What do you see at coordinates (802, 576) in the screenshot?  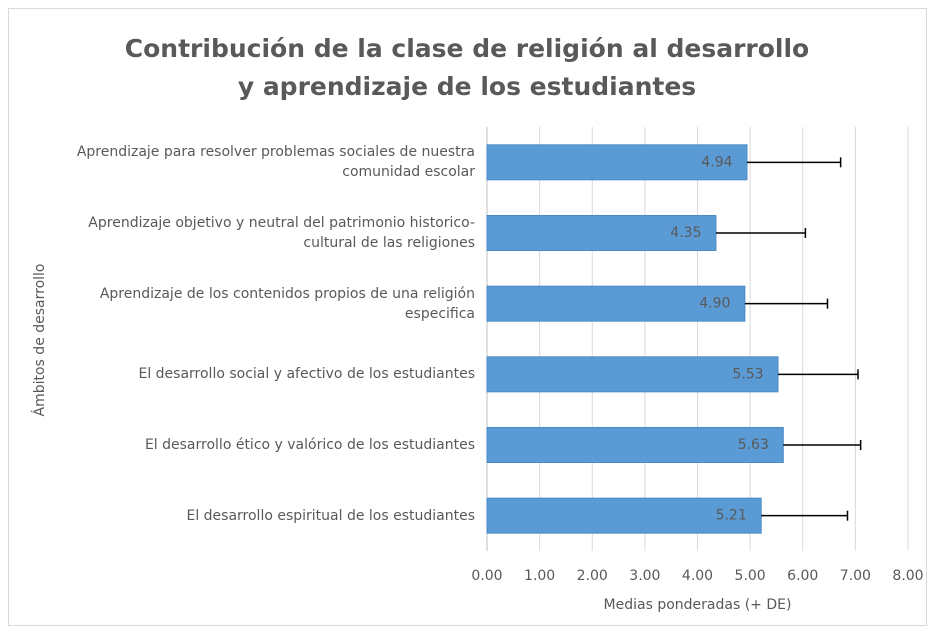 I see `x-tick-label: 6.00` at bounding box center [802, 576].